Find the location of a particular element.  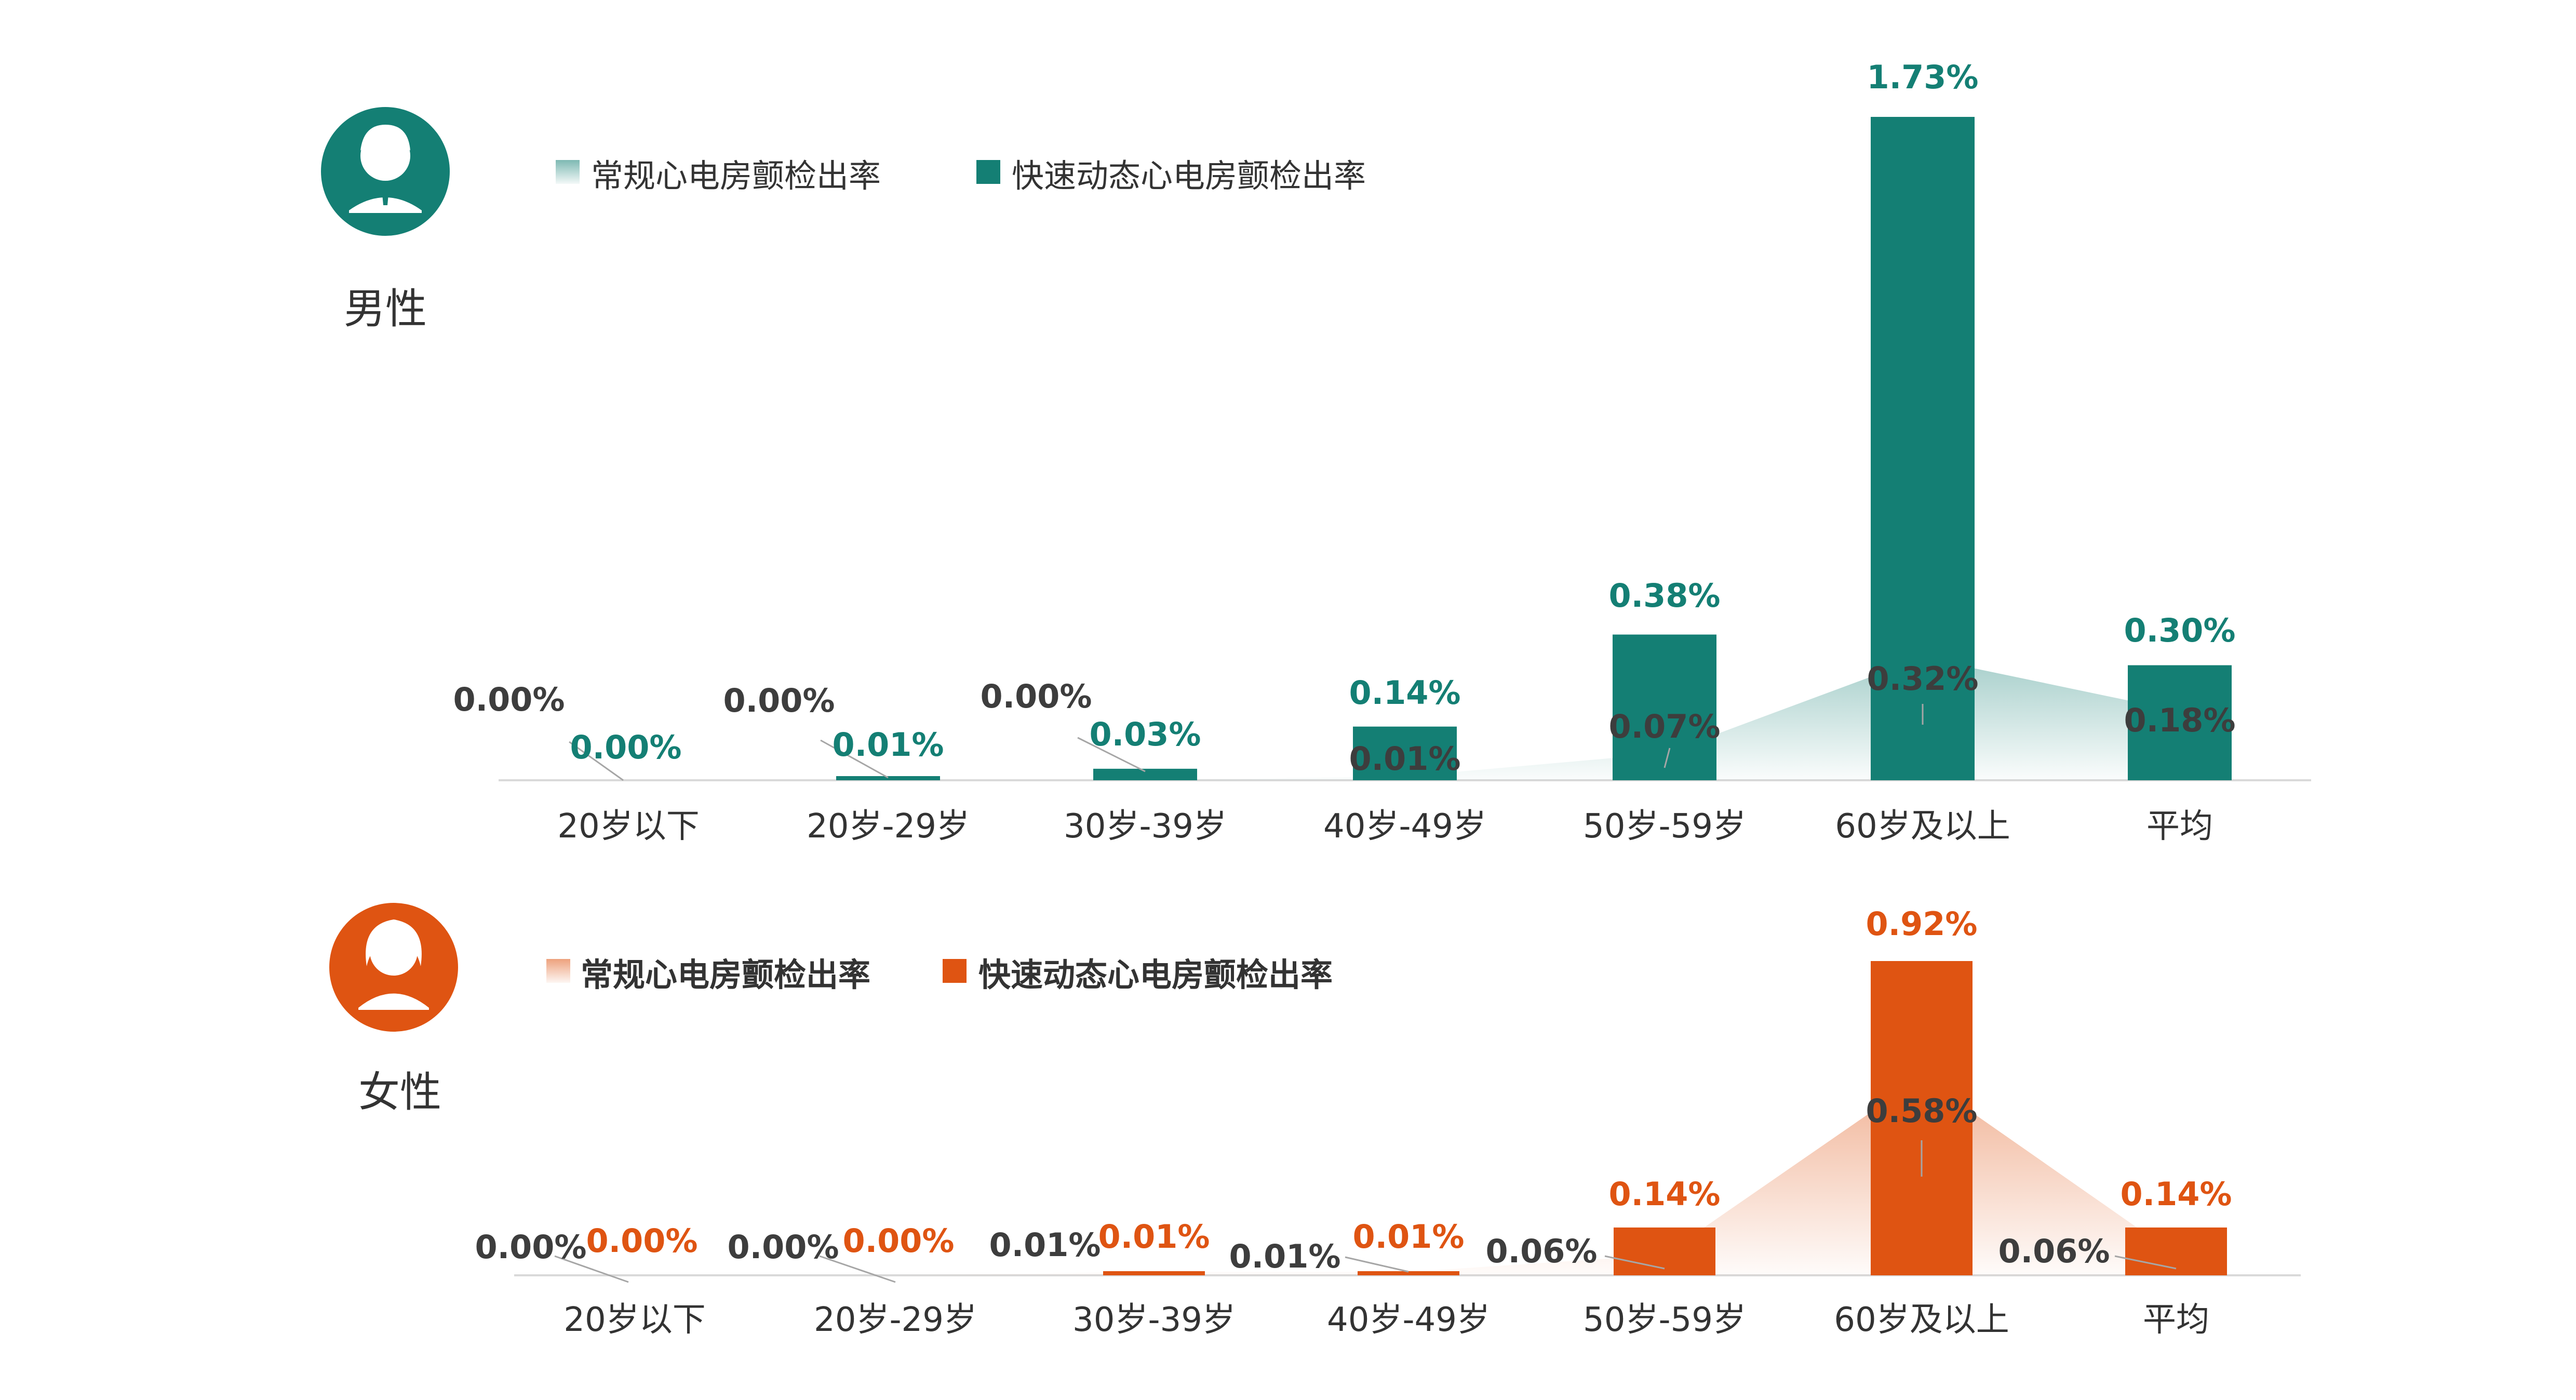

male-legend: 常规心电房颤检出率 快速动态心电房颤检出率 is located at coordinates (961, 176).